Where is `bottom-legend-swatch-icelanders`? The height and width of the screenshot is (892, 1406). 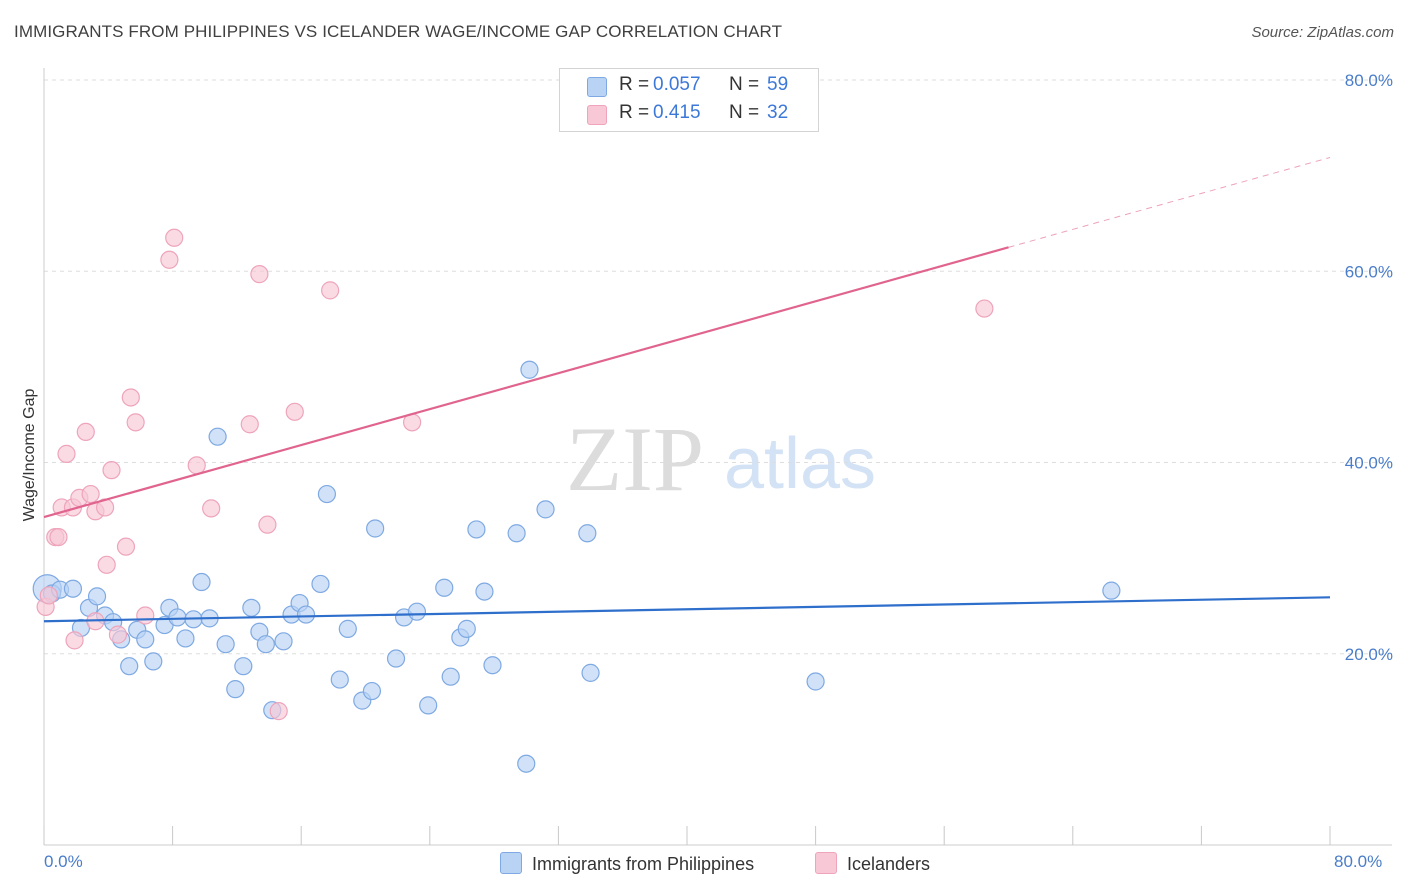 bottom-legend-swatch-icelanders is located at coordinates (826, 863).